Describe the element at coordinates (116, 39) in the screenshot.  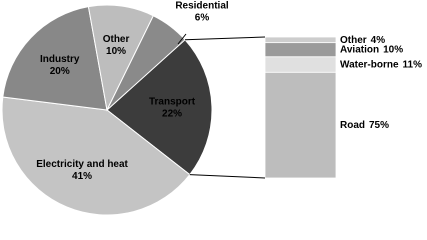
I see `slice-label: Other` at that location.